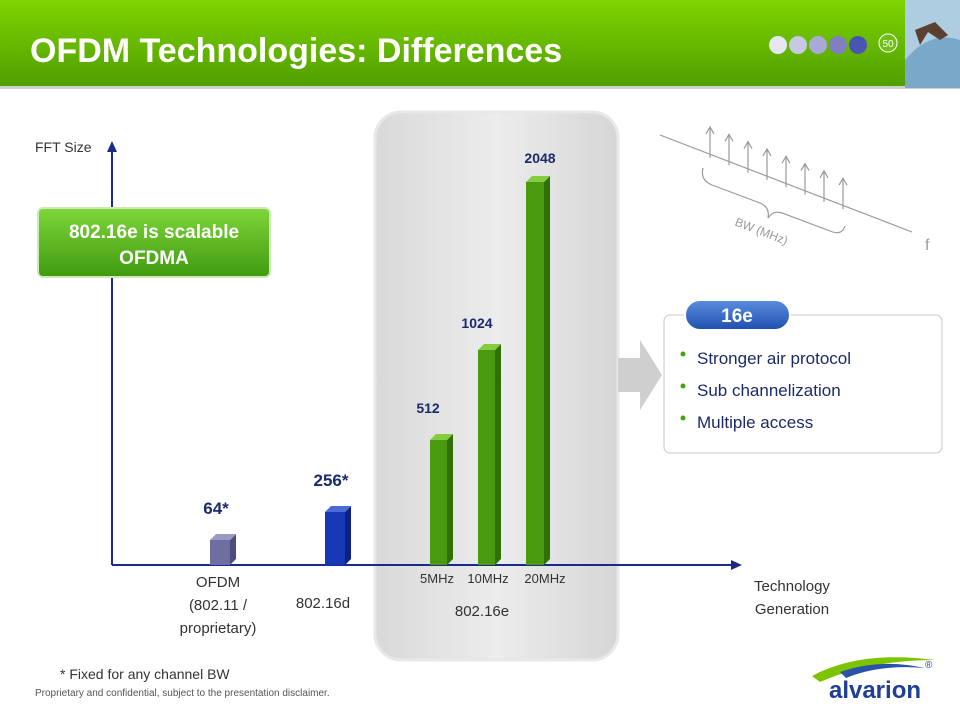  I want to click on group-label: 802.16d, so click(323, 603).